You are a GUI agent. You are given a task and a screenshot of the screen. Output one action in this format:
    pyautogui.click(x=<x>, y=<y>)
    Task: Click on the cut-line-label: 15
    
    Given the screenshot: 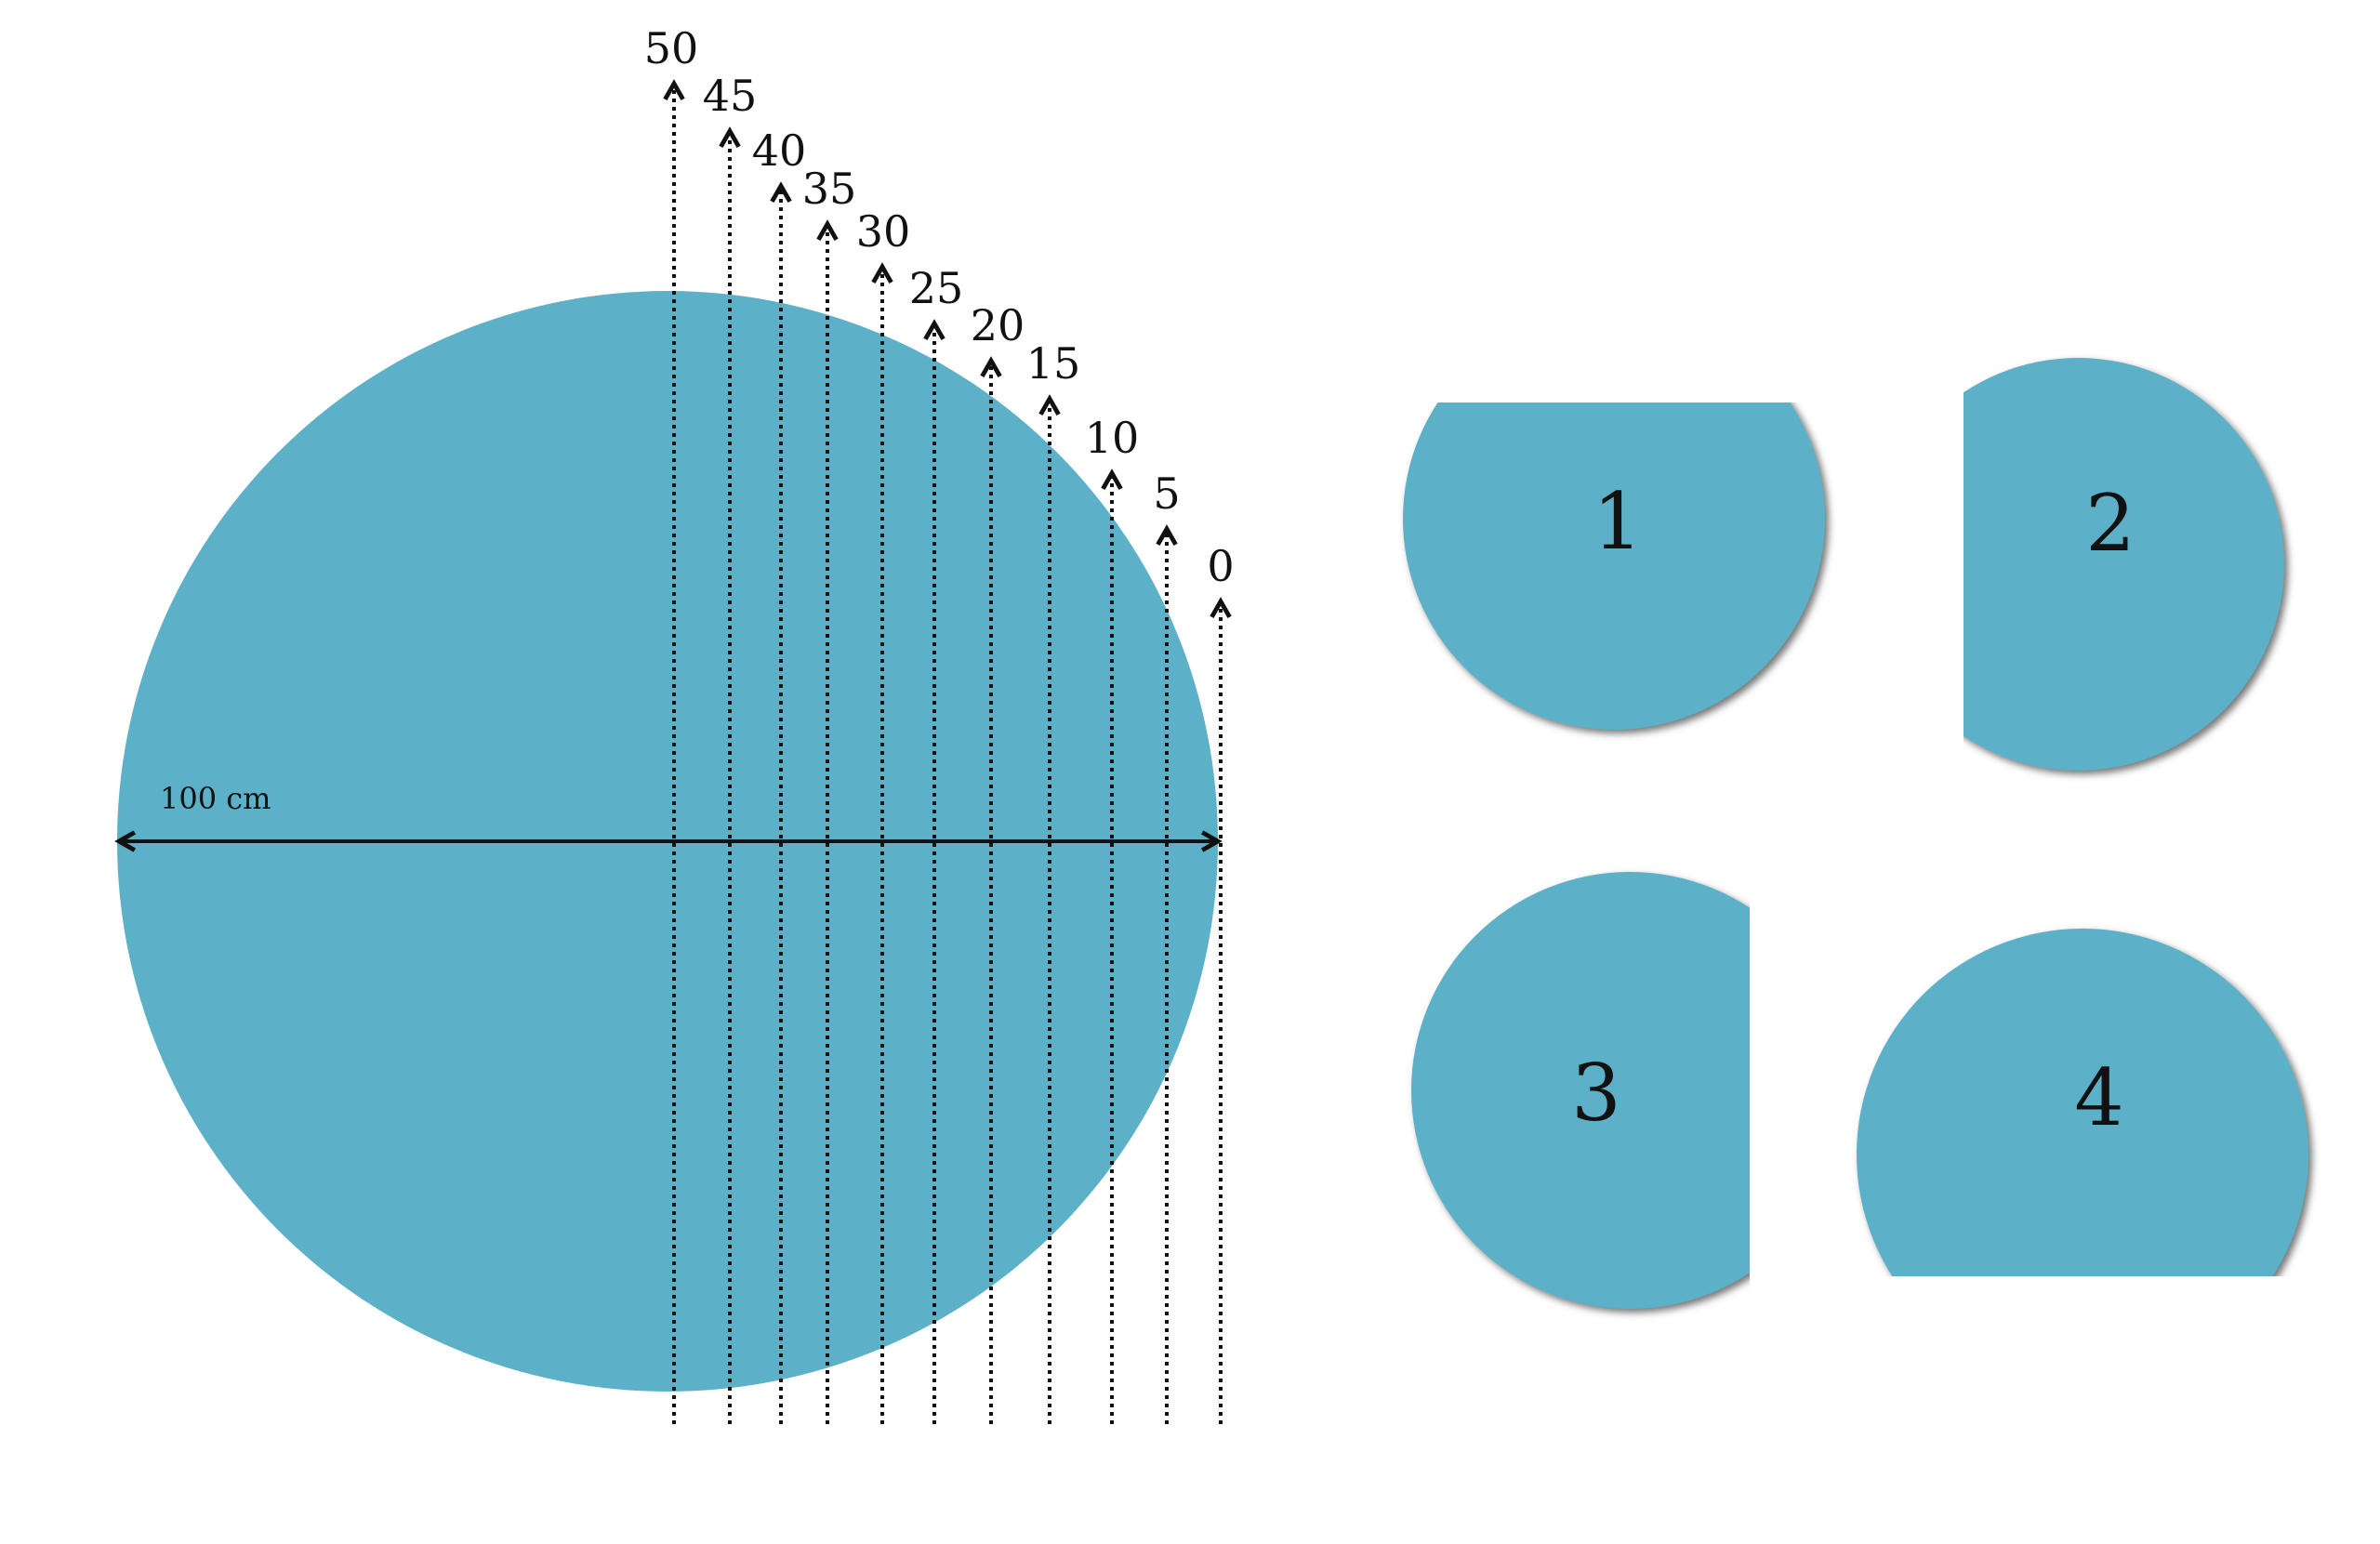 What is the action you would take?
    pyautogui.click(x=1053, y=364)
    